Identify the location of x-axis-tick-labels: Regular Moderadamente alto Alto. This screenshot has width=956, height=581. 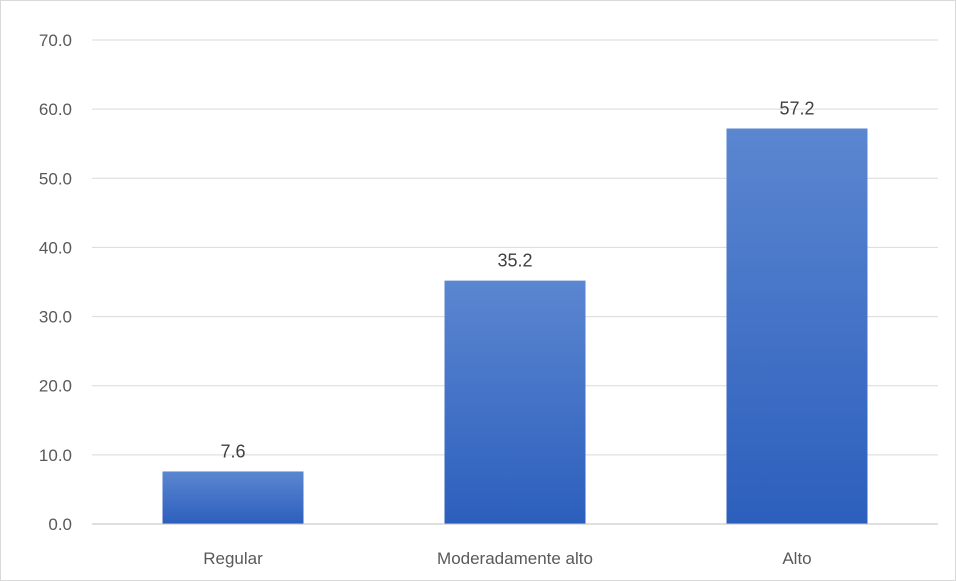
(507, 558).